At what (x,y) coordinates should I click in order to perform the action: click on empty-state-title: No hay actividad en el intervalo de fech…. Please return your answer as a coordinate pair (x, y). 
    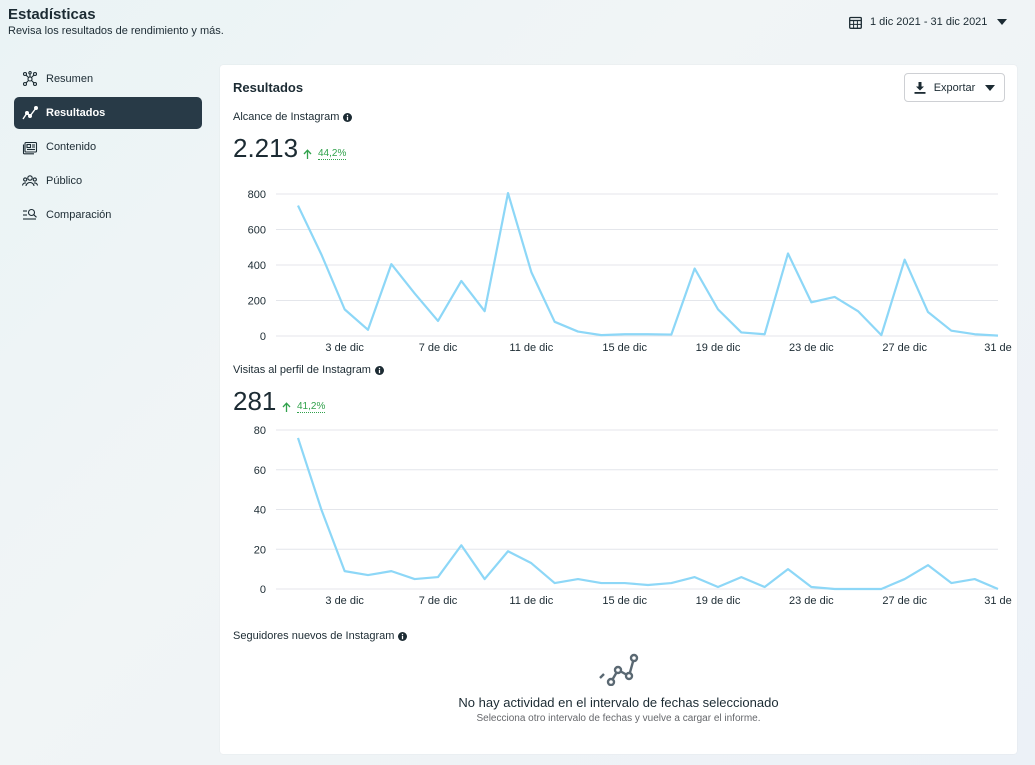
    Looking at the image, I should click on (618, 702).